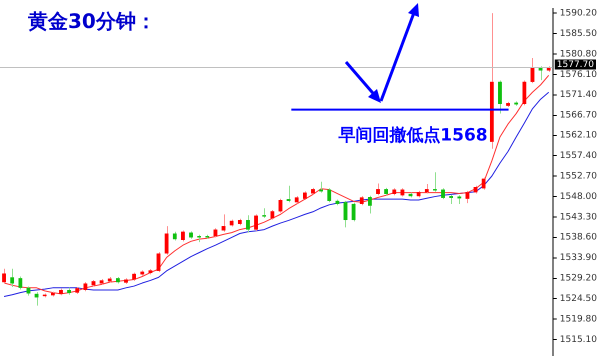 Image resolution: width=600 pixels, height=364 pixels. I want to click on y-tick-label: 1571.40, so click(579, 95).